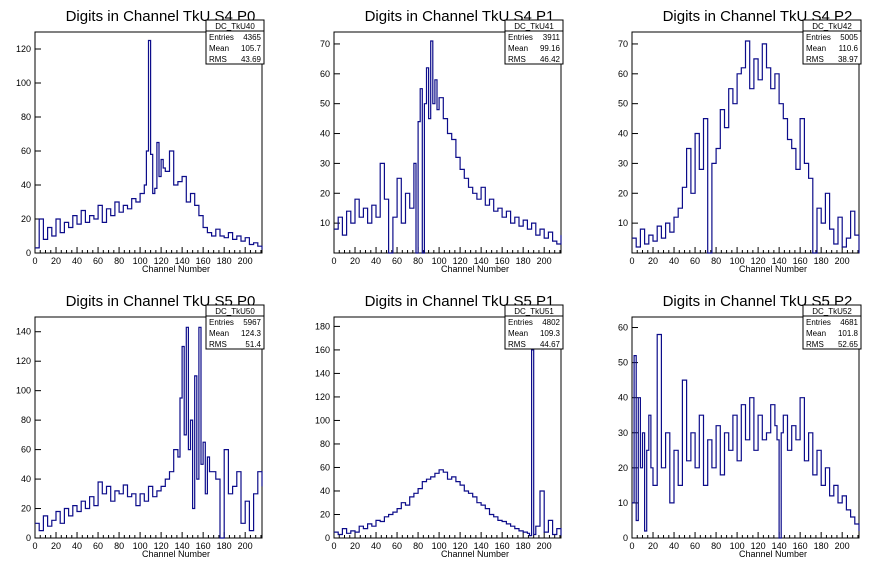 The height and width of the screenshot is (574, 896). What do you see at coordinates (325, 223) in the screenshot?
I see `y-tick-label: 10` at bounding box center [325, 223].